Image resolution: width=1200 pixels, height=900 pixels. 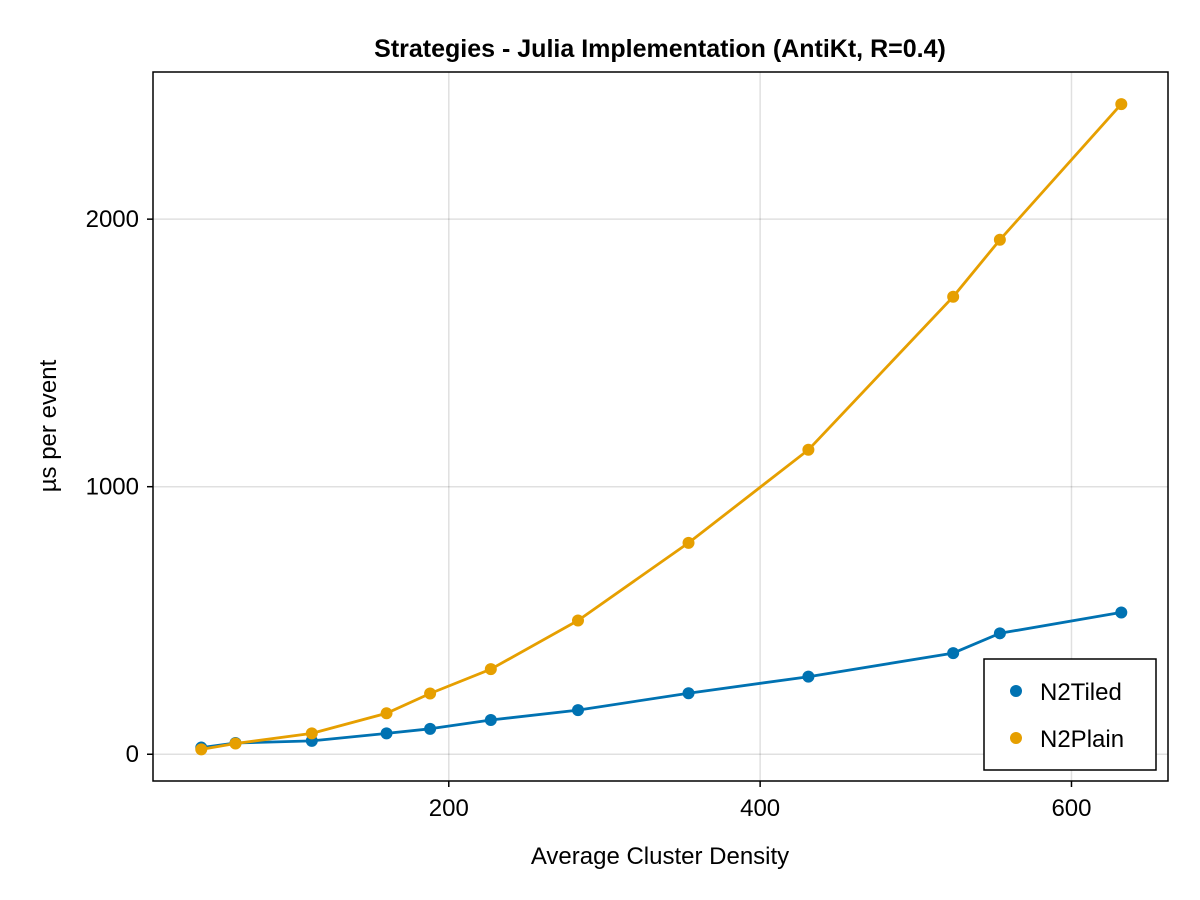 I want to click on legend-box, so click(x=1070, y=714).